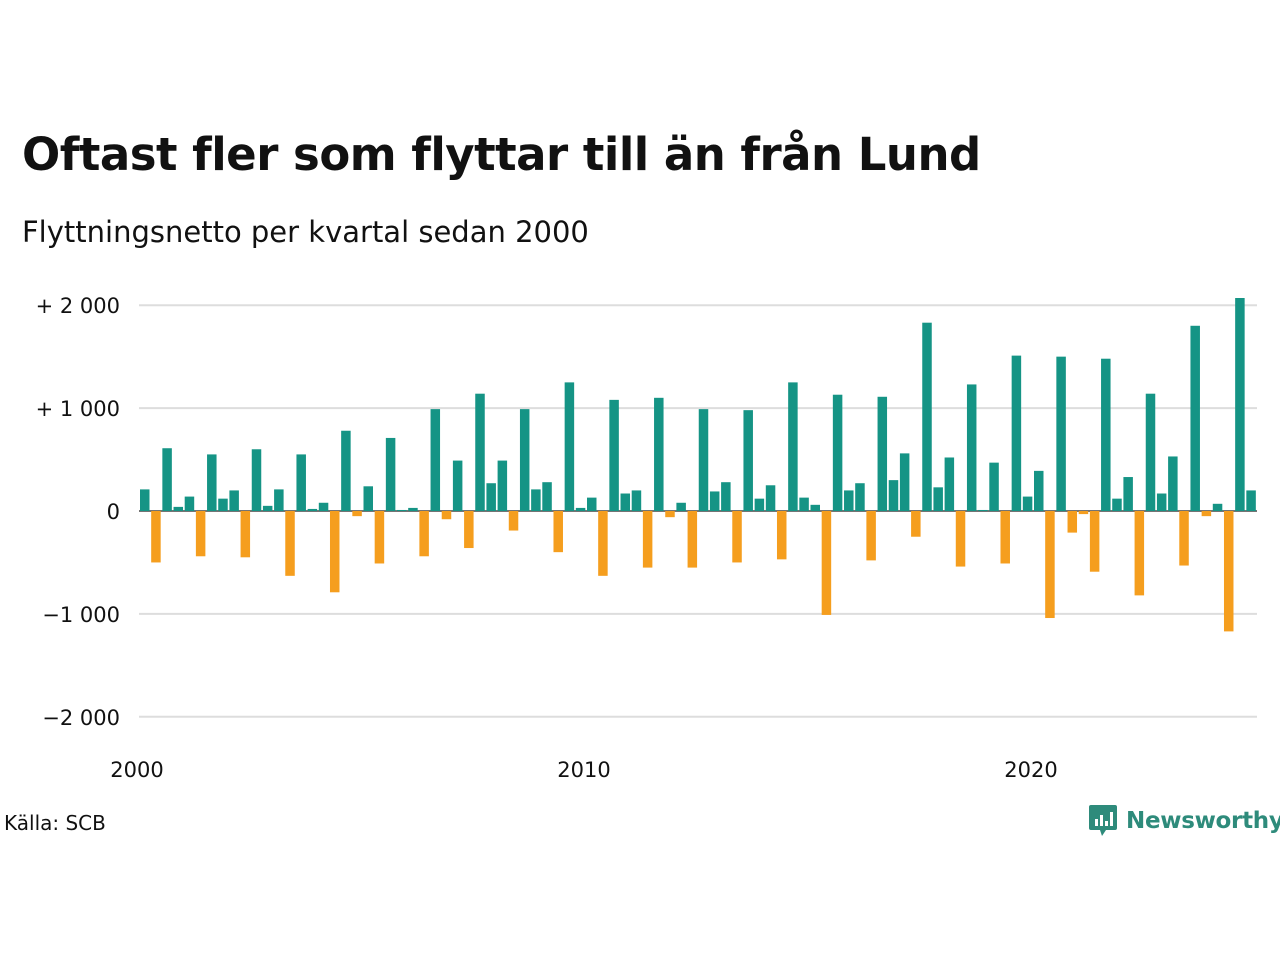  Describe the element at coordinates (301, 483) in the screenshot. I see `bar-positive: 2003 Q3: 550` at that location.